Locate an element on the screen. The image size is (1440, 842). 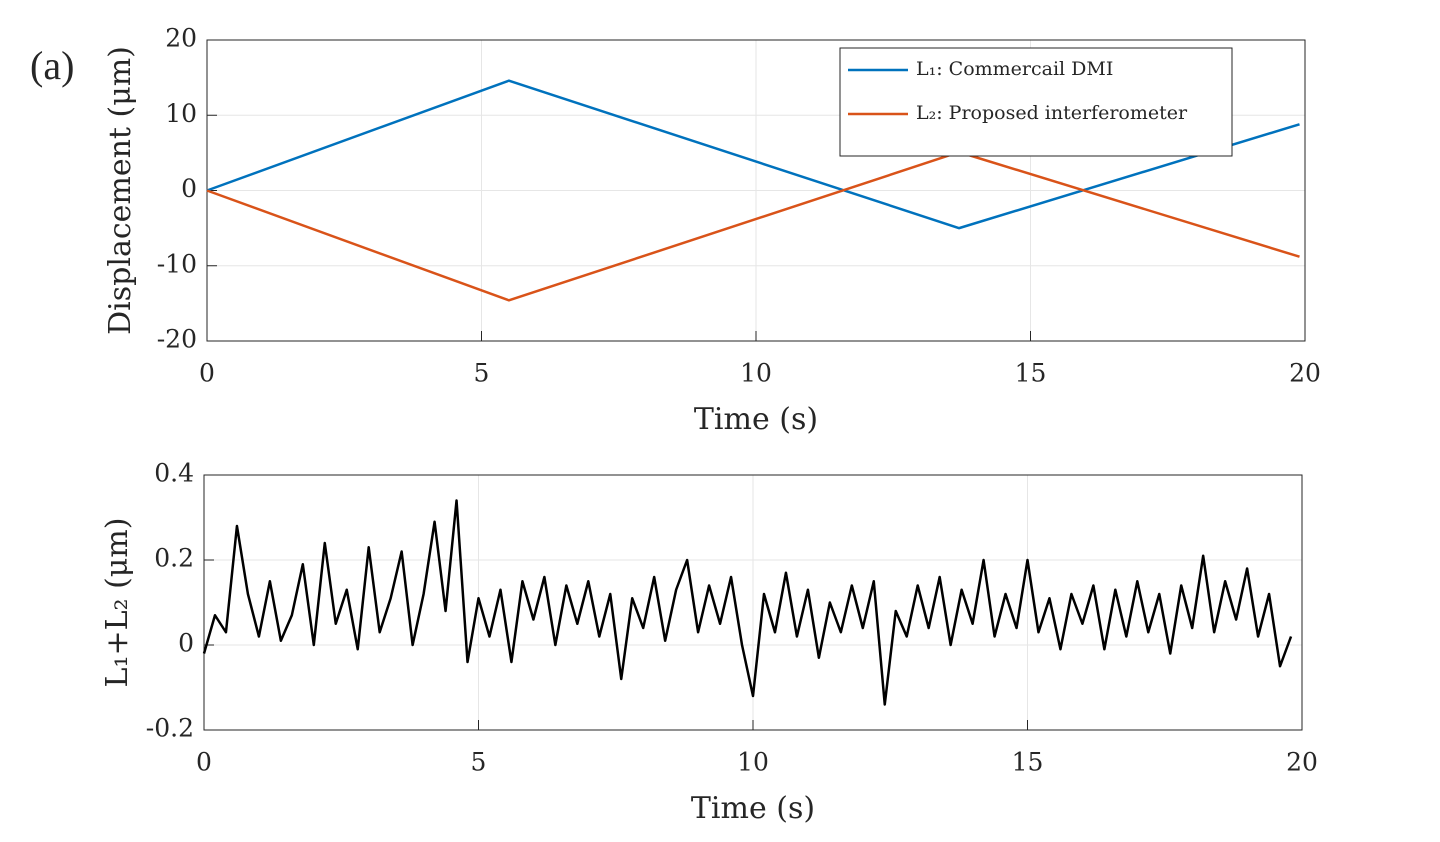
y-axis-label: Displacement (μm) is located at coordinates (120, 190).